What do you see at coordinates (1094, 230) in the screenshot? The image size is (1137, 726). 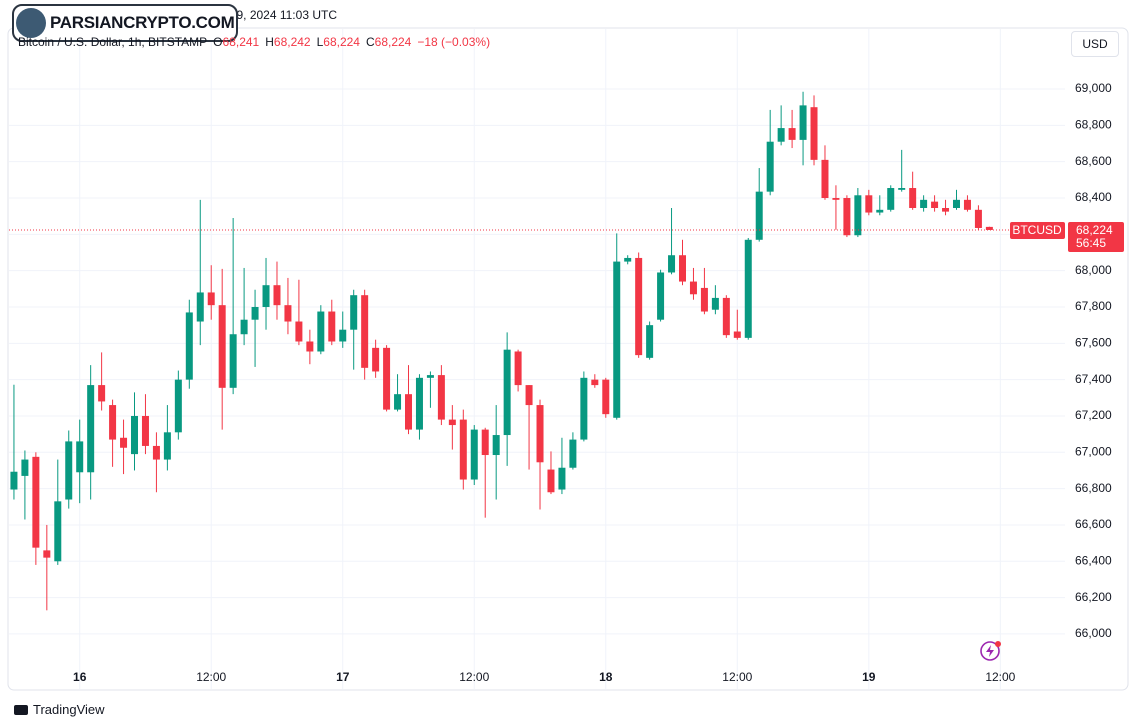 I see `price-tag-text: 68,224` at bounding box center [1094, 230].